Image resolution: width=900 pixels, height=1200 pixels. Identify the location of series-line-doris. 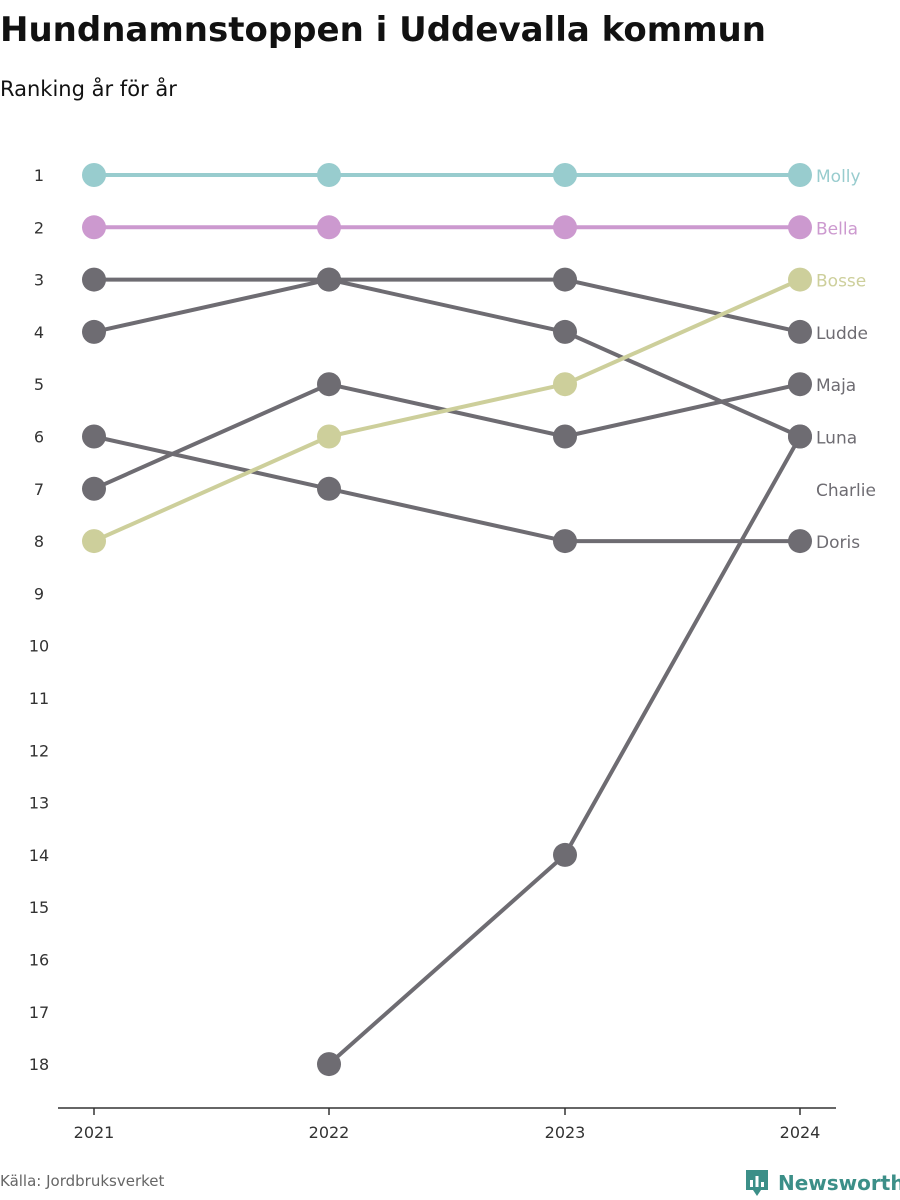
(446, 489).